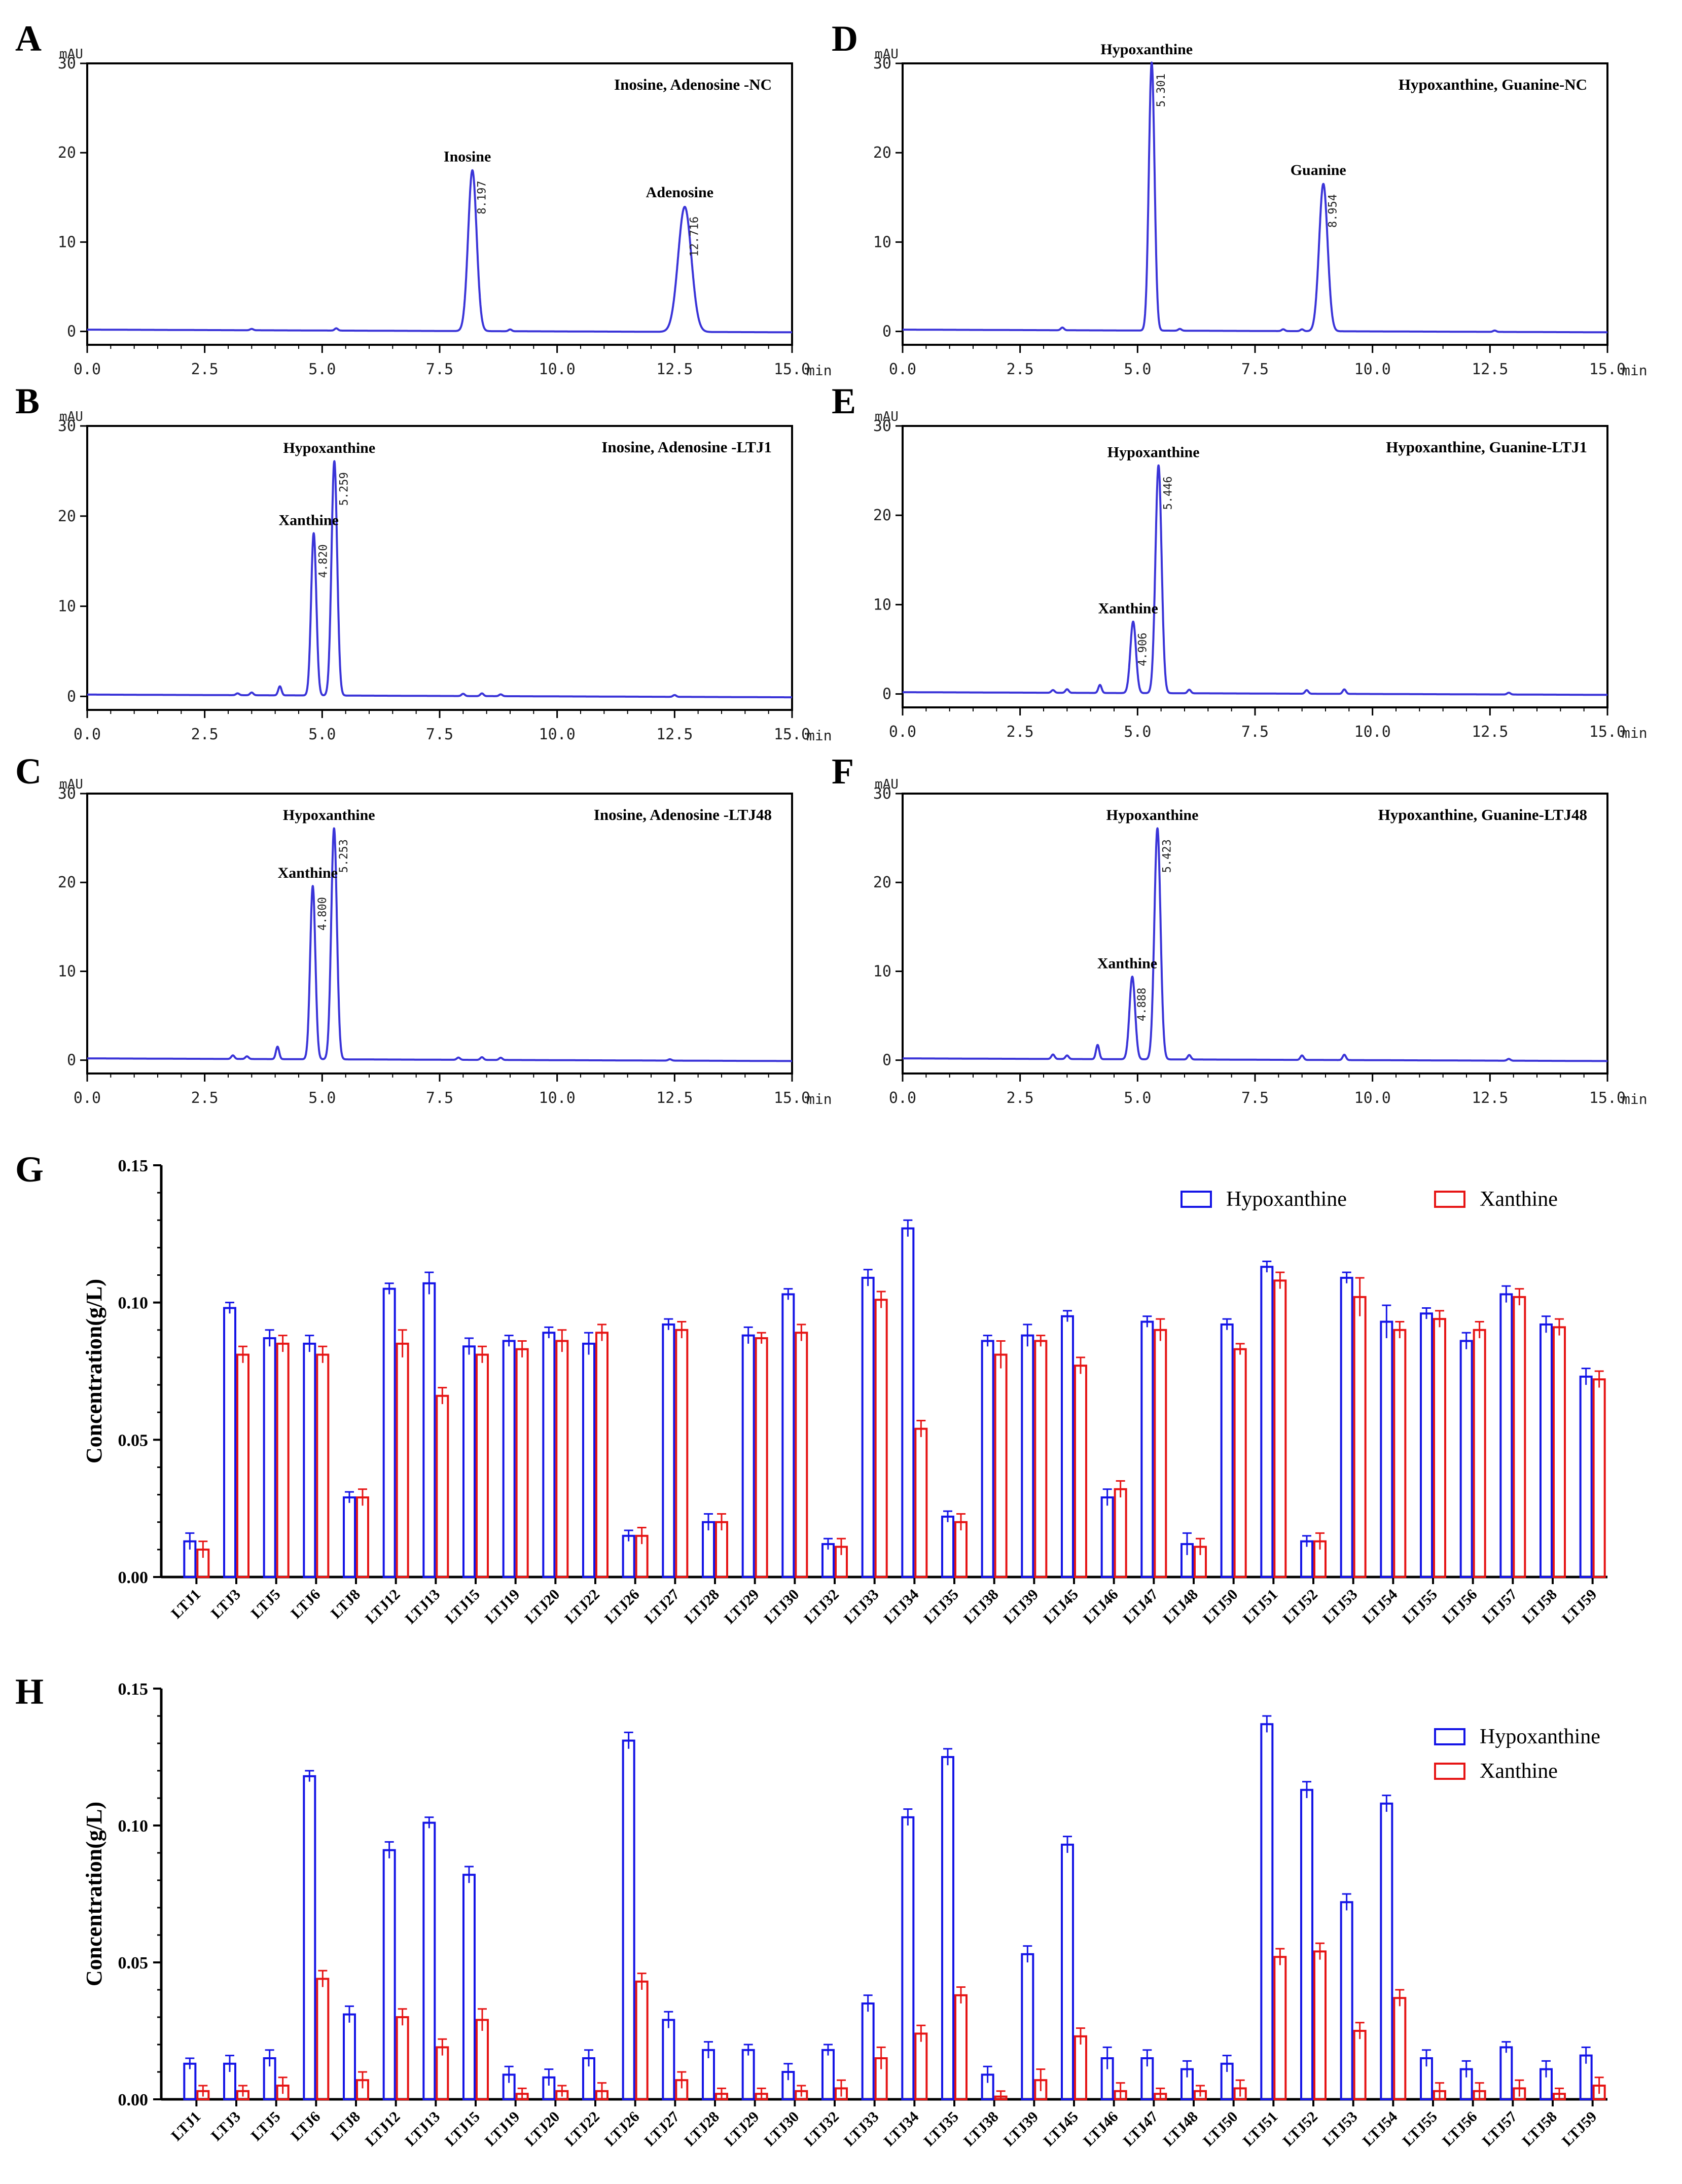 Image resolution: width=1682 pixels, height=2184 pixels. What do you see at coordinates (1152, 815) in the screenshot?
I see `peak-label-hypoxanthine: Hypoxanthine` at bounding box center [1152, 815].